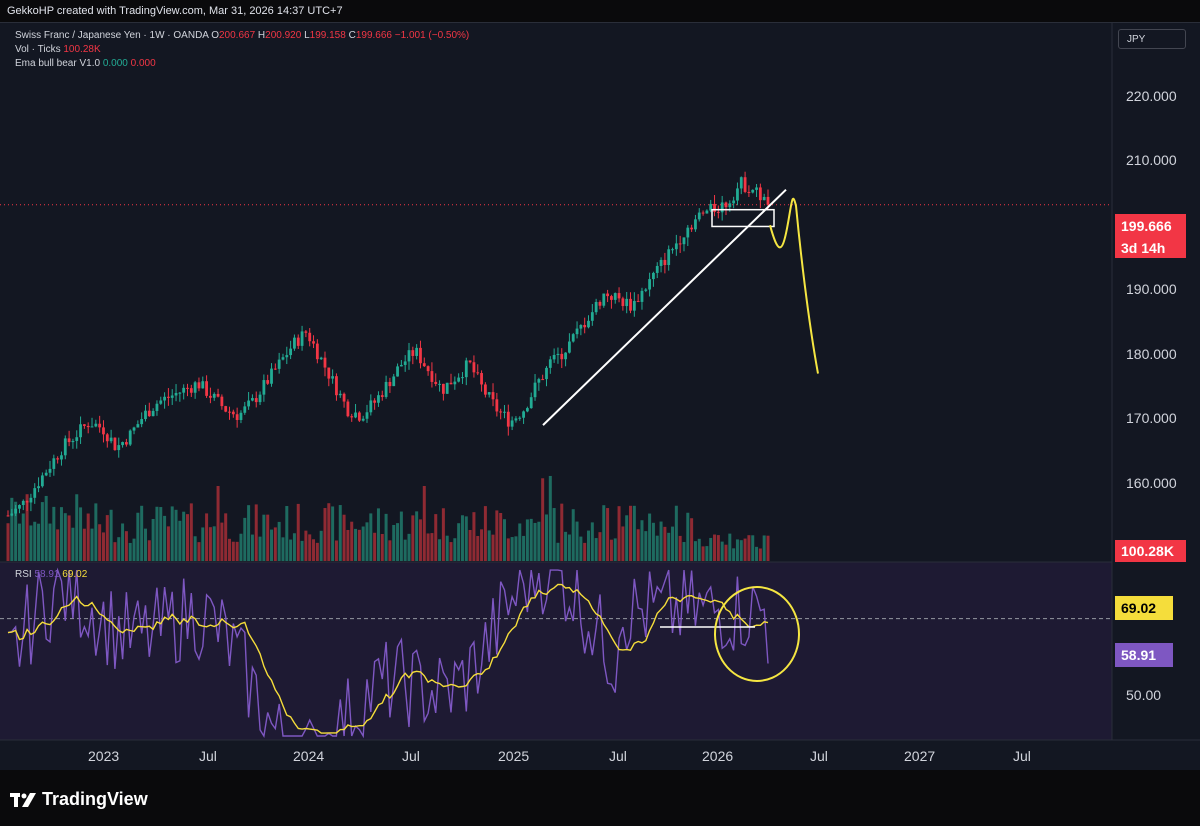  What do you see at coordinates (794, 285) in the screenshot?
I see `forecast-drawing` at bounding box center [794, 285].